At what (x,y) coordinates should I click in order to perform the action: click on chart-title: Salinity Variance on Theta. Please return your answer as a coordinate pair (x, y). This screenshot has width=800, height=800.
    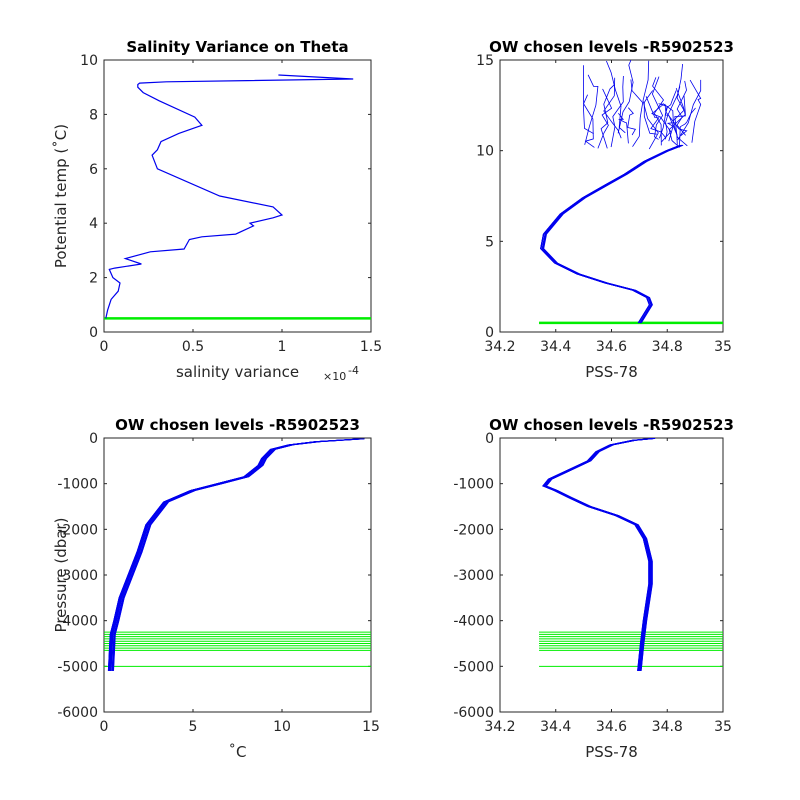
    Looking at the image, I should click on (237, 47).